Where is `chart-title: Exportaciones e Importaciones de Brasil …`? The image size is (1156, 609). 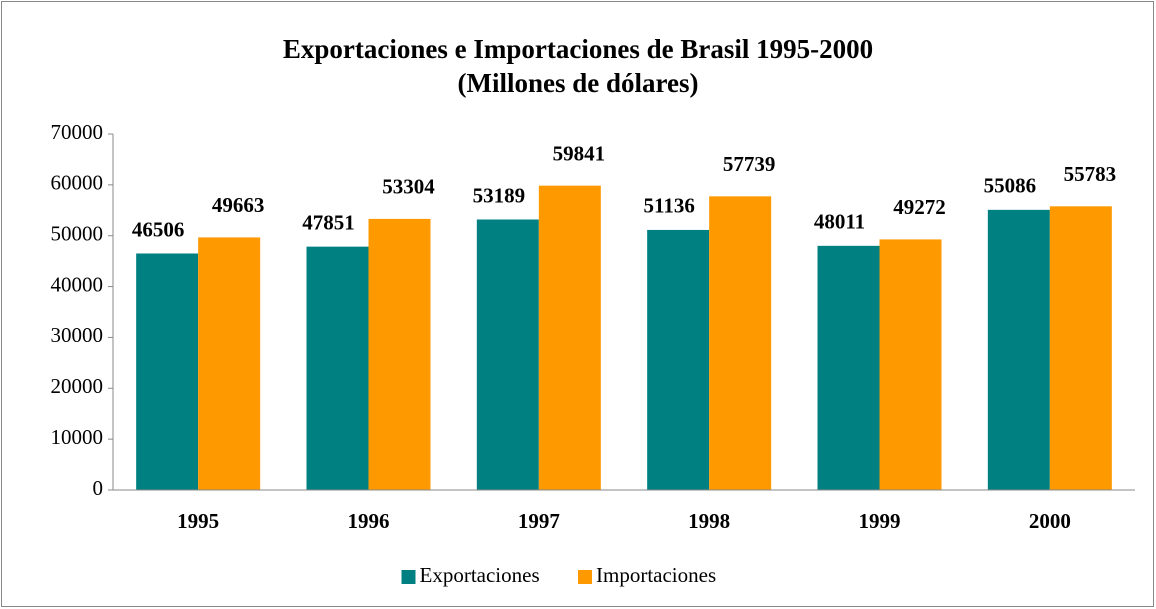 chart-title: Exportaciones e Importaciones de Brasil … is located at coordinates (578, 49).